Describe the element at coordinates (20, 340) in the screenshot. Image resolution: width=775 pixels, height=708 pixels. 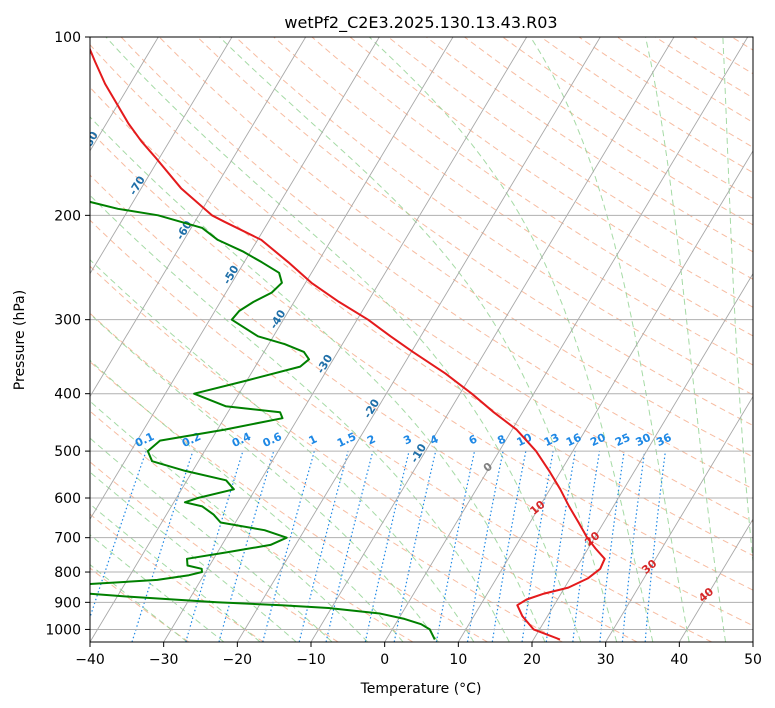
I see `y-axis-label: Pressure (hPa)` at that location.